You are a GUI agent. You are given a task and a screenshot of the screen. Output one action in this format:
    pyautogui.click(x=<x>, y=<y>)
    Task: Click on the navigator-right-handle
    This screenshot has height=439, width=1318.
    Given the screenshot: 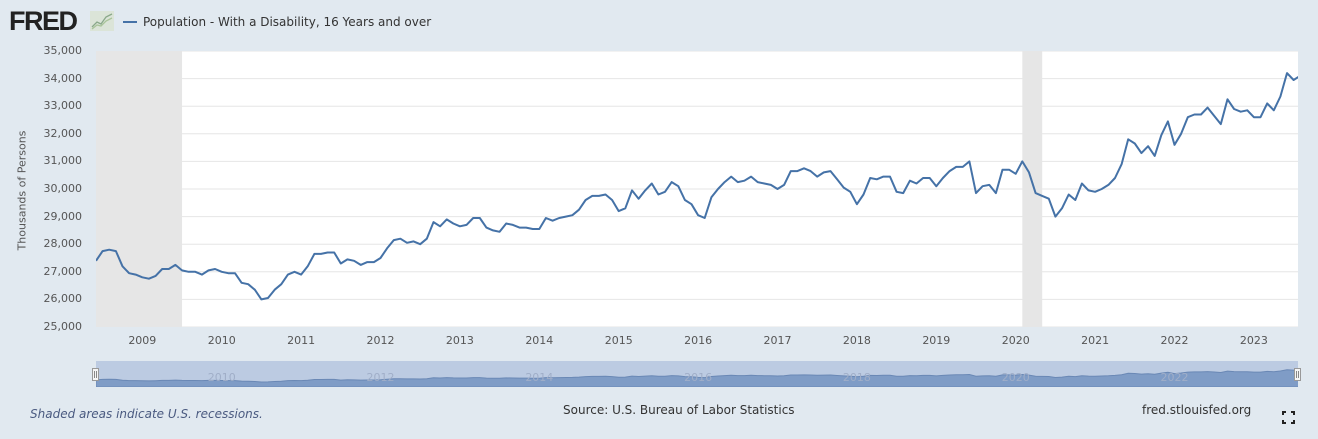 What is the action you would take?
    pyautogui.click(x=1297, y=374)
    